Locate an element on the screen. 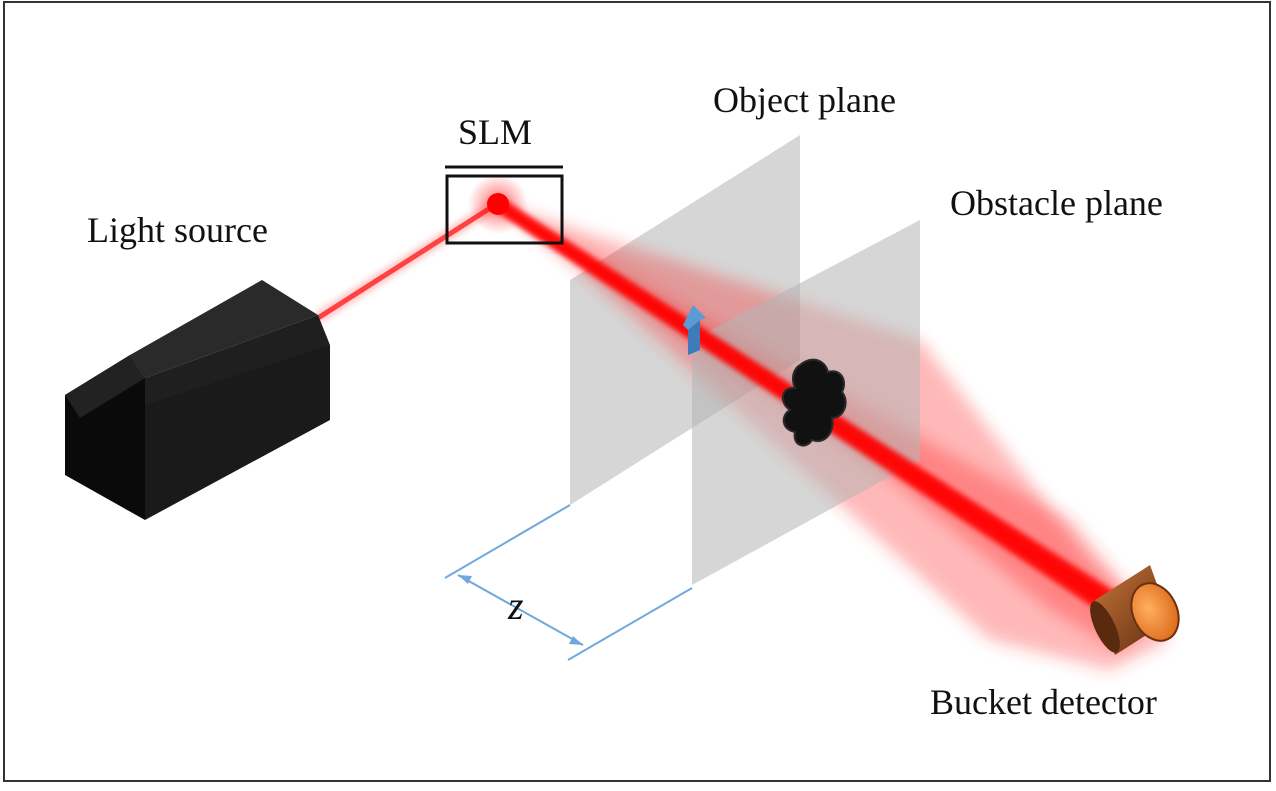  distance-label: z is located at coordinates (516, 605).